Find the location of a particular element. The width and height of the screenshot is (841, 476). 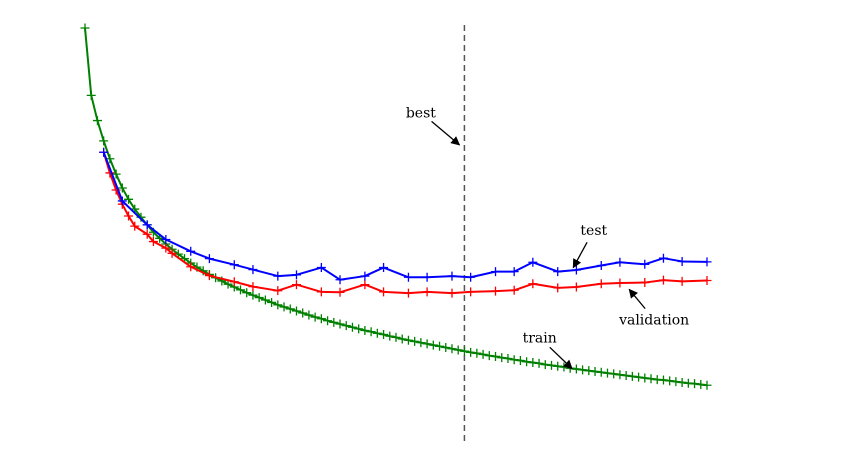

annotation-best-label: best is located at coordinates (421, 113).